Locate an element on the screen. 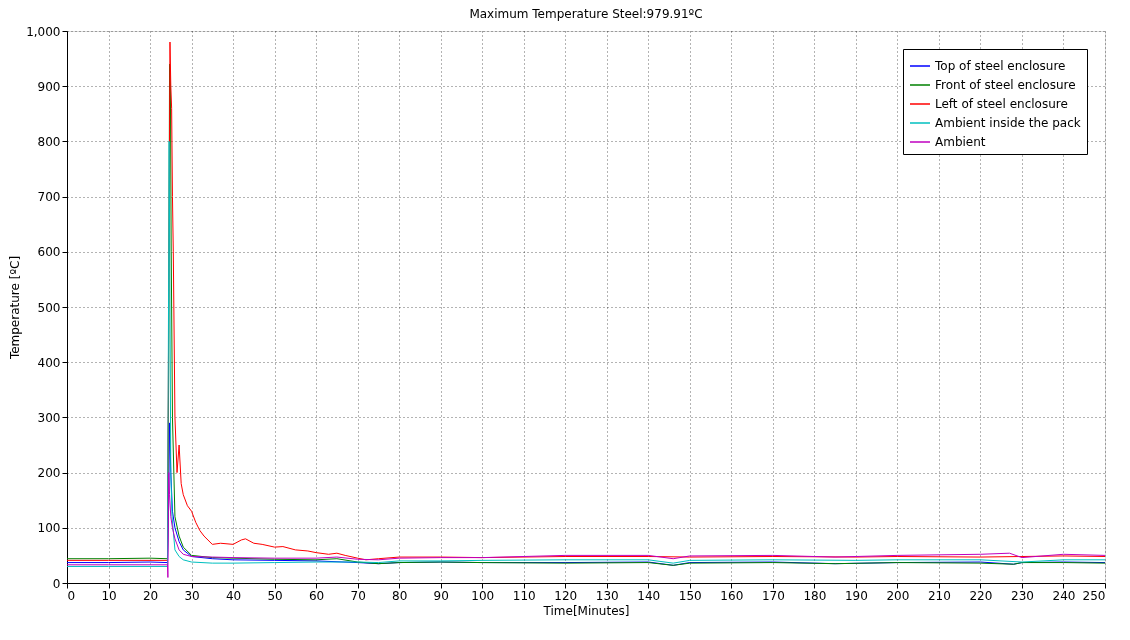  x-tick-label: 220 is located at coordinates (981, 595).